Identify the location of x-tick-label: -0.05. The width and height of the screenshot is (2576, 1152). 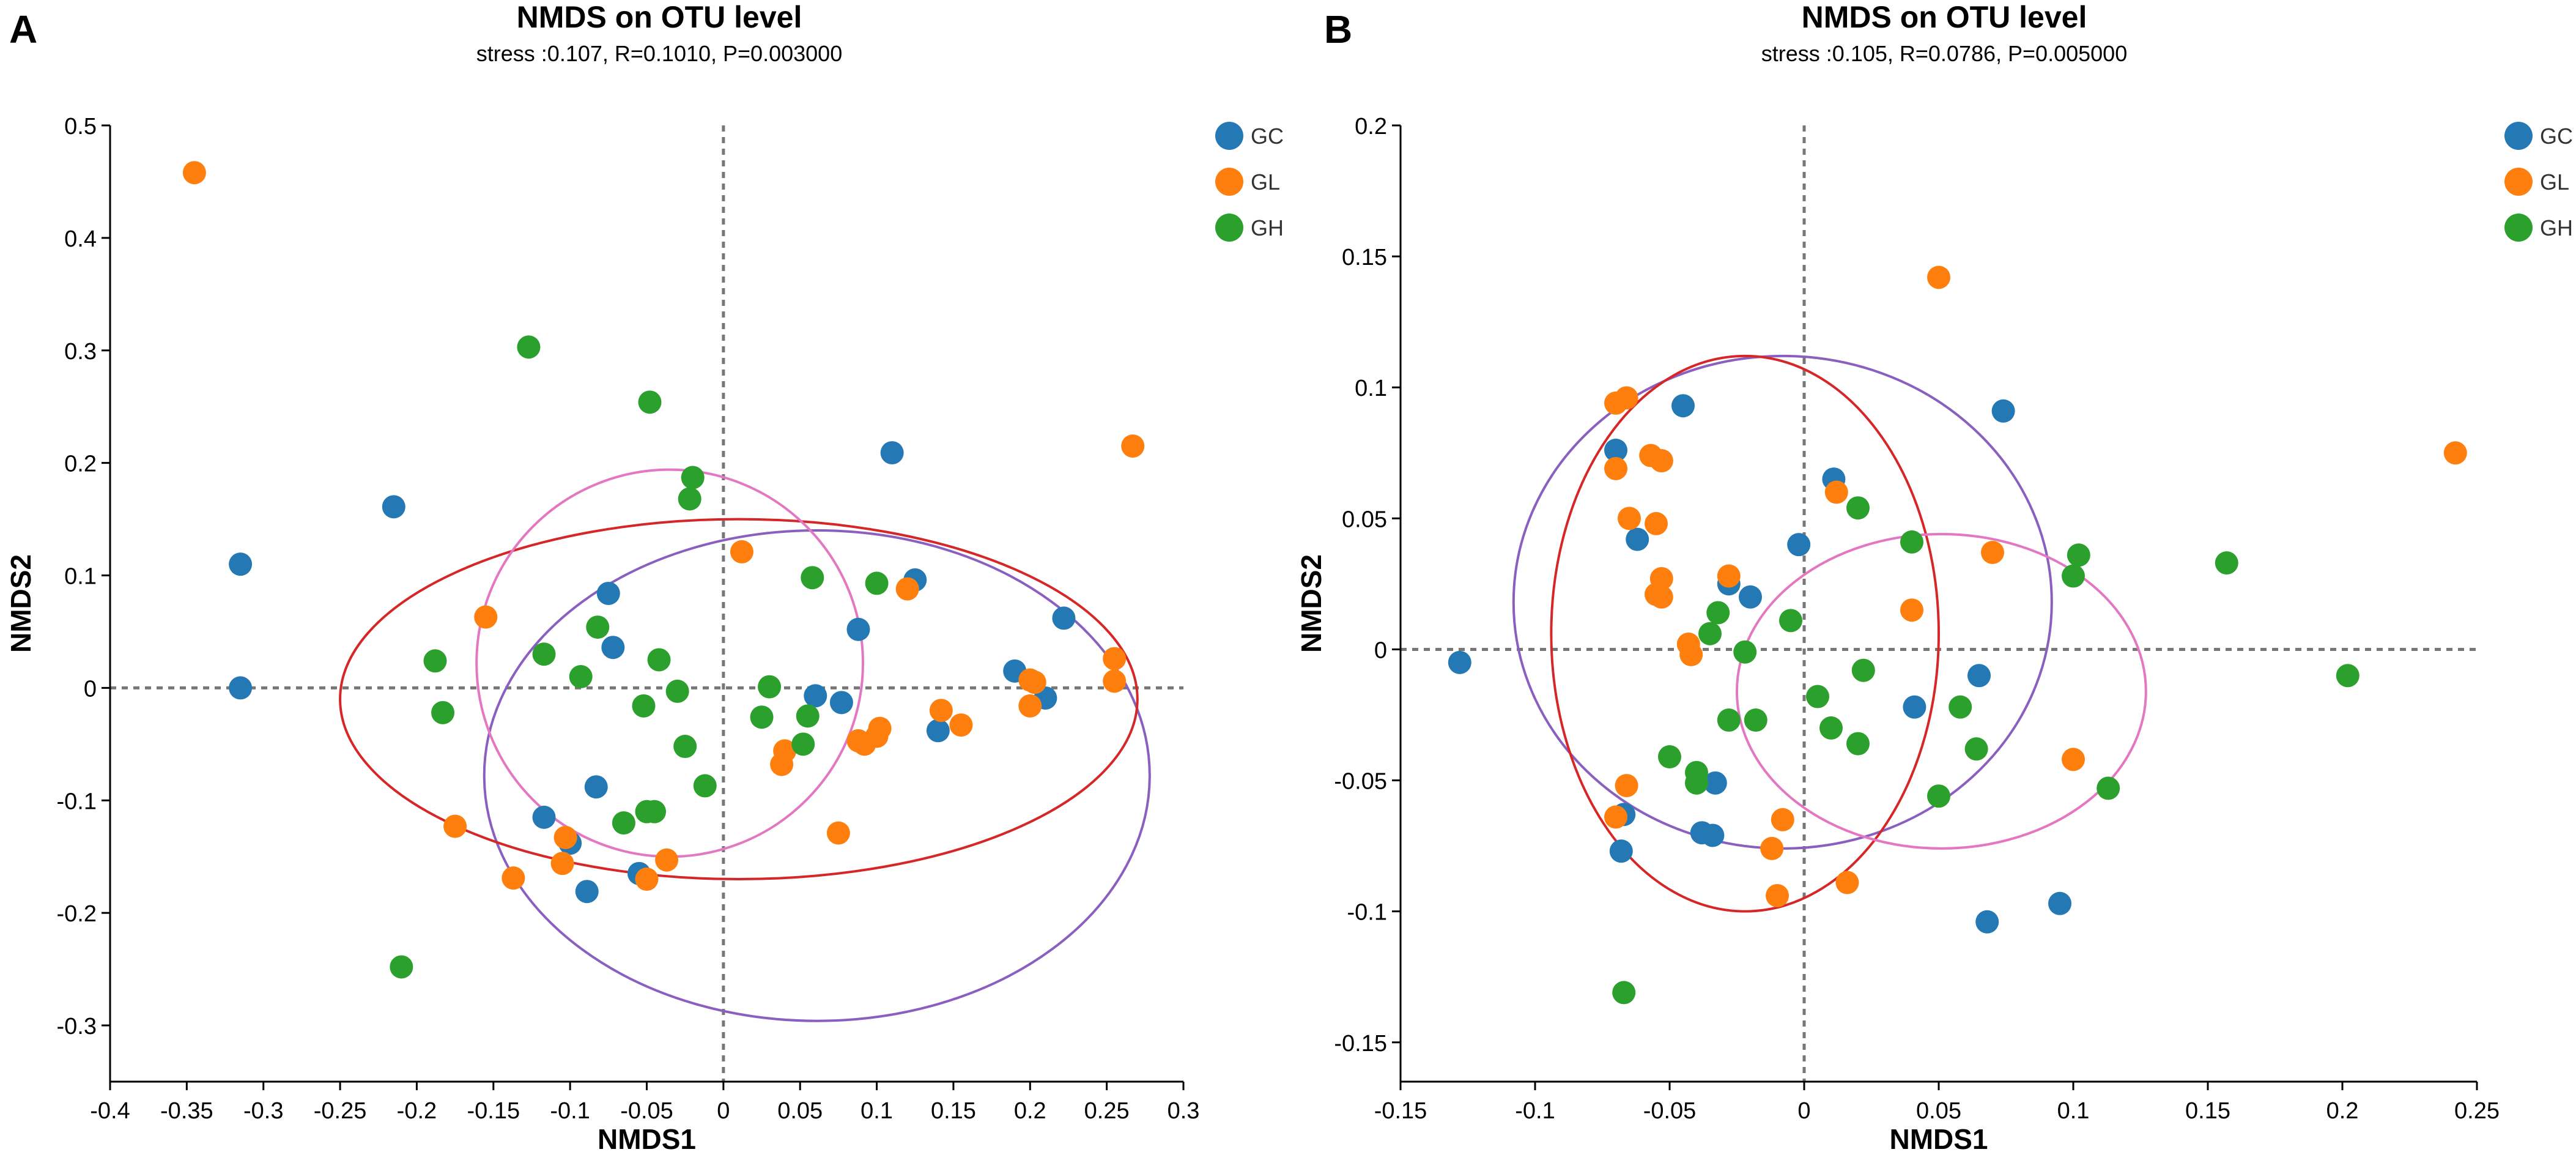
(646, 1111).